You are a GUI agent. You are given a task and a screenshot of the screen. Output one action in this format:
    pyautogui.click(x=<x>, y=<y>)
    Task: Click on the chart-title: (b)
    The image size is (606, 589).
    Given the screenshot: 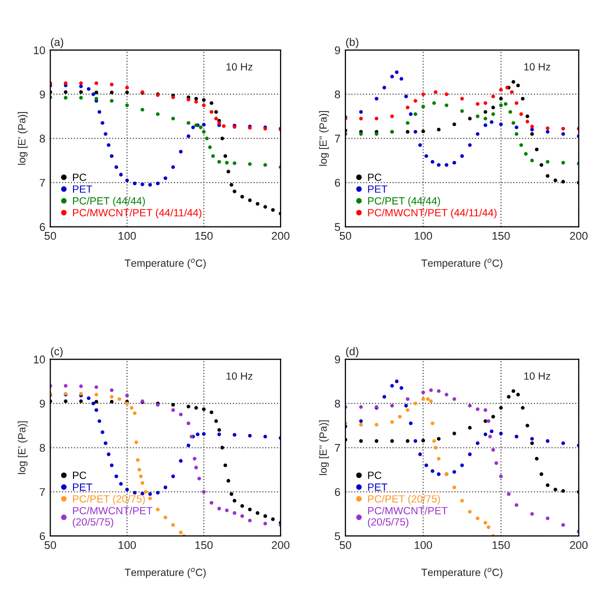 What is the action you would take?
    pyautogui.click(x=352, y=43)
    